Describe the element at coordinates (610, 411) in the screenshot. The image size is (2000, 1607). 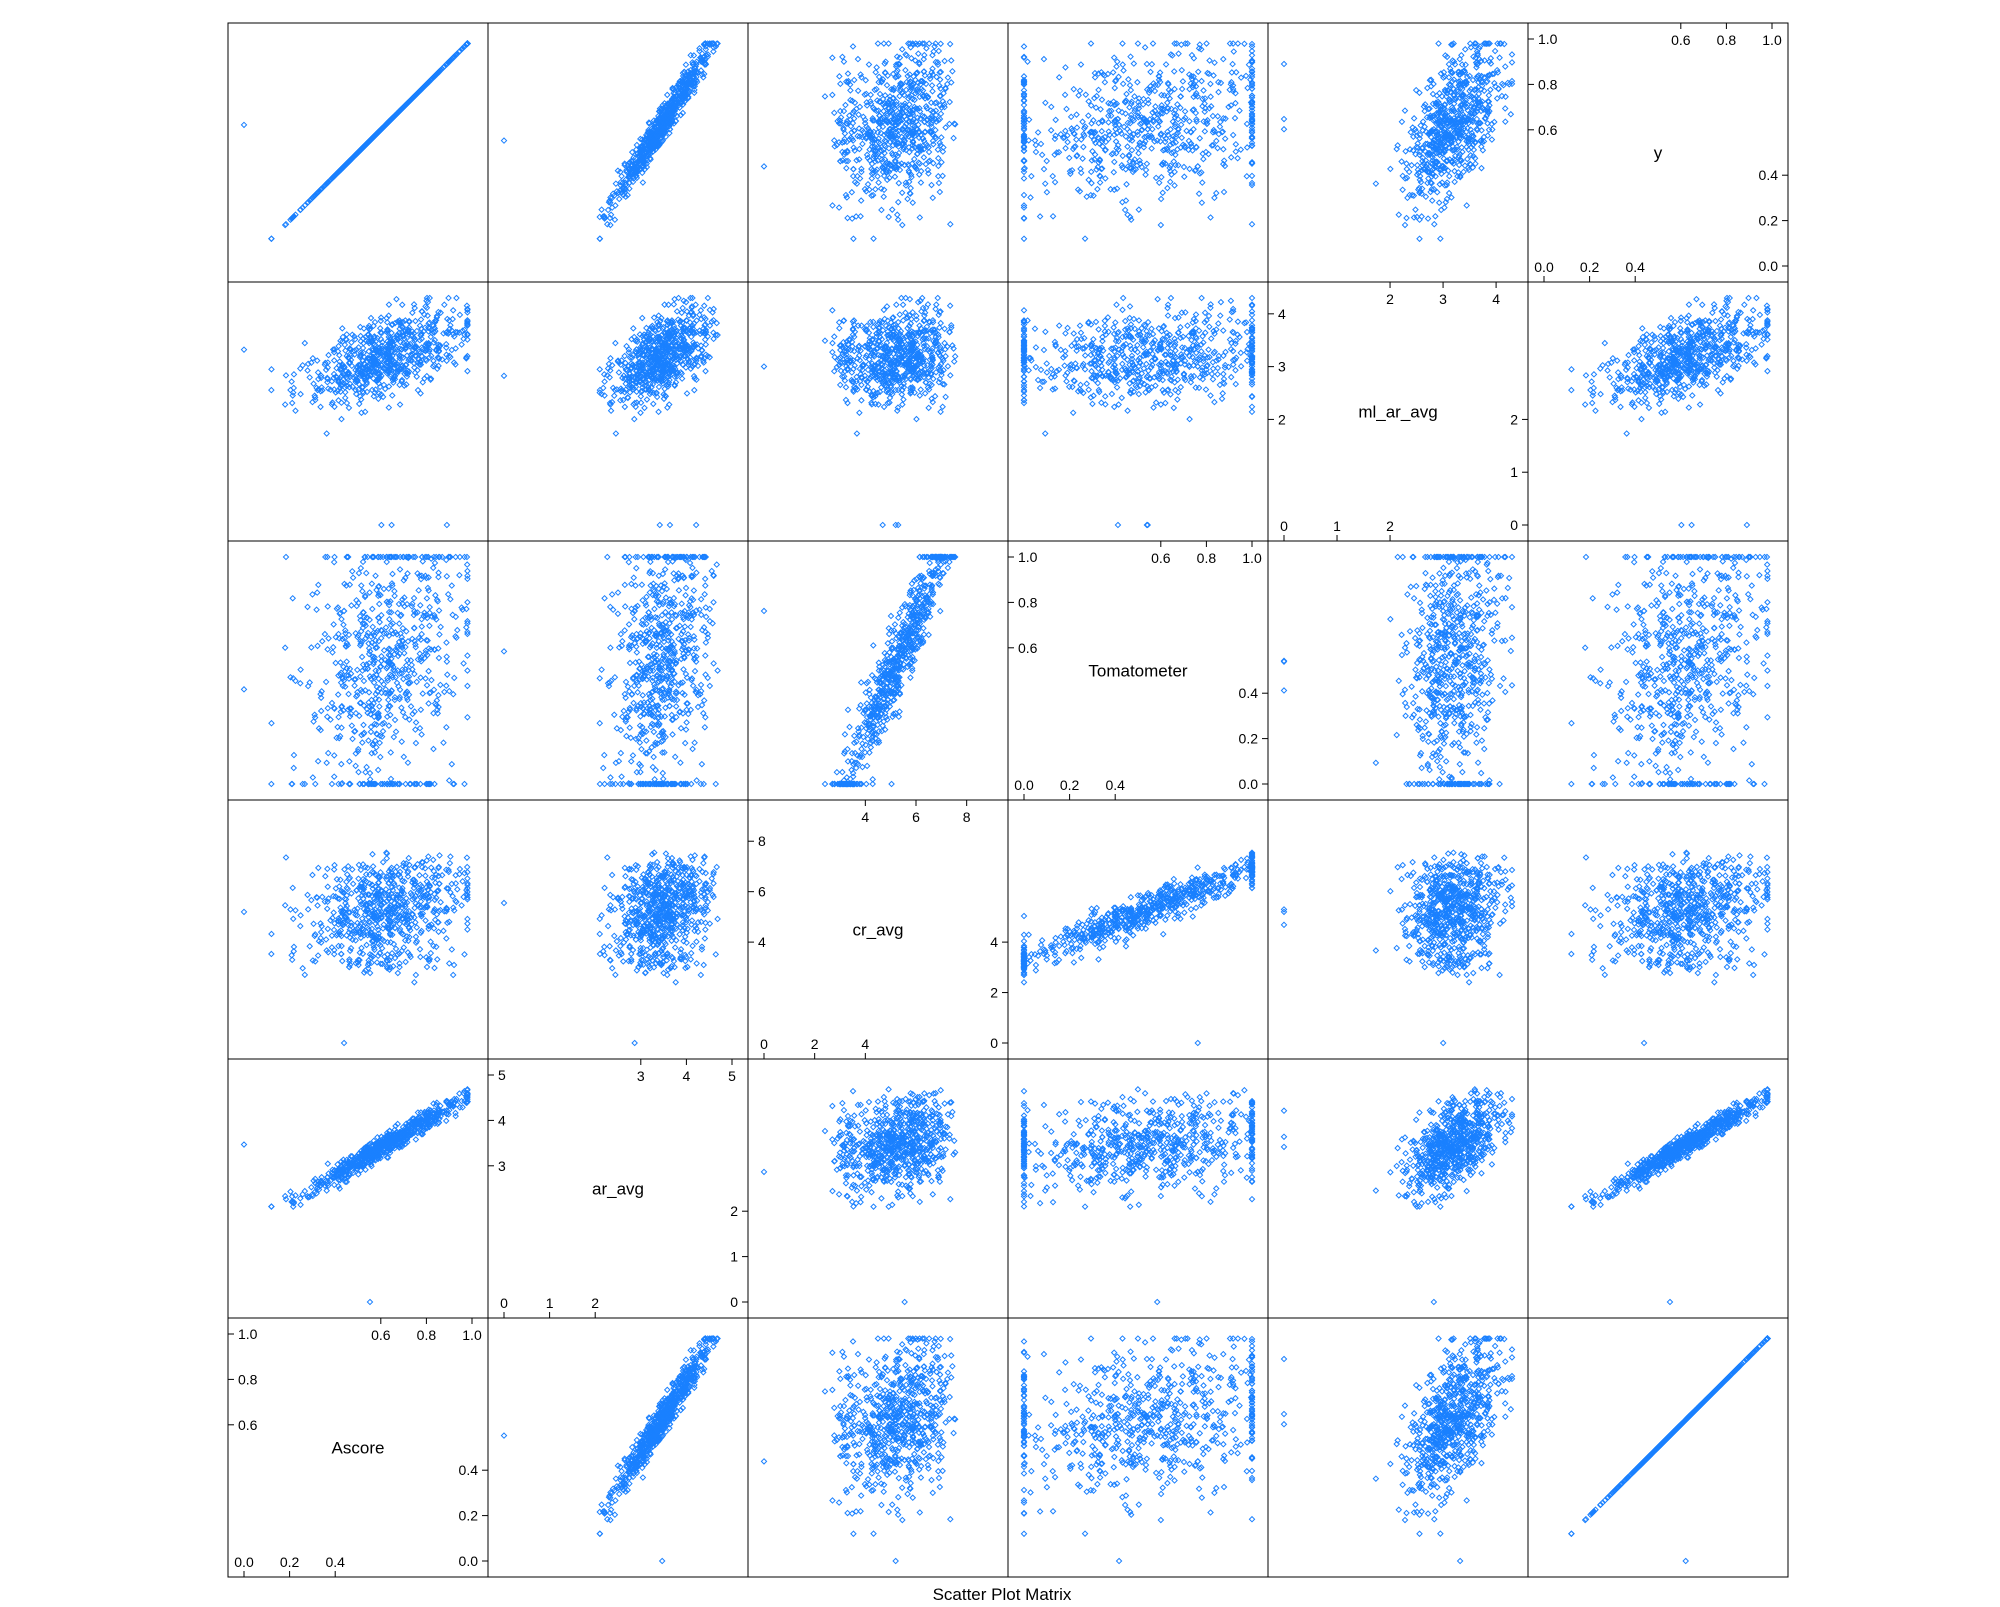
I see `scatter-panel-ar_avg-vs-ml_ar_avg` at that location.